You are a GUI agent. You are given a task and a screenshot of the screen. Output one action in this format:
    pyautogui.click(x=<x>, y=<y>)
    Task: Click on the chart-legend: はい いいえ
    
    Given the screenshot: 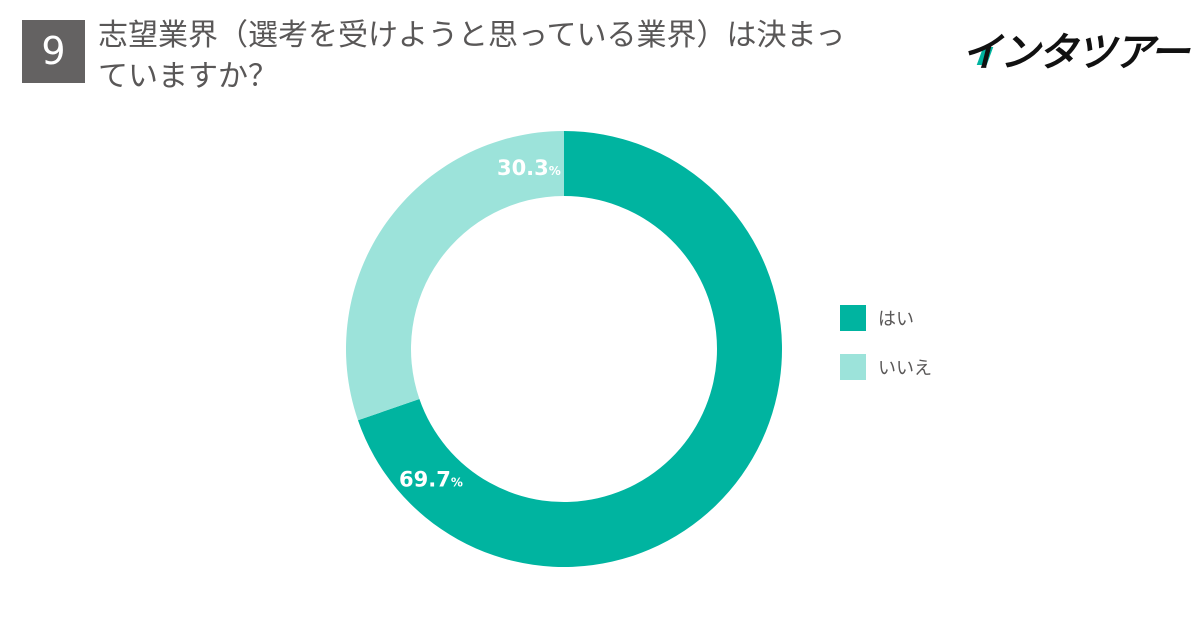 What is the action you would take?
    pyautogui.click(x=886, y=354)
    